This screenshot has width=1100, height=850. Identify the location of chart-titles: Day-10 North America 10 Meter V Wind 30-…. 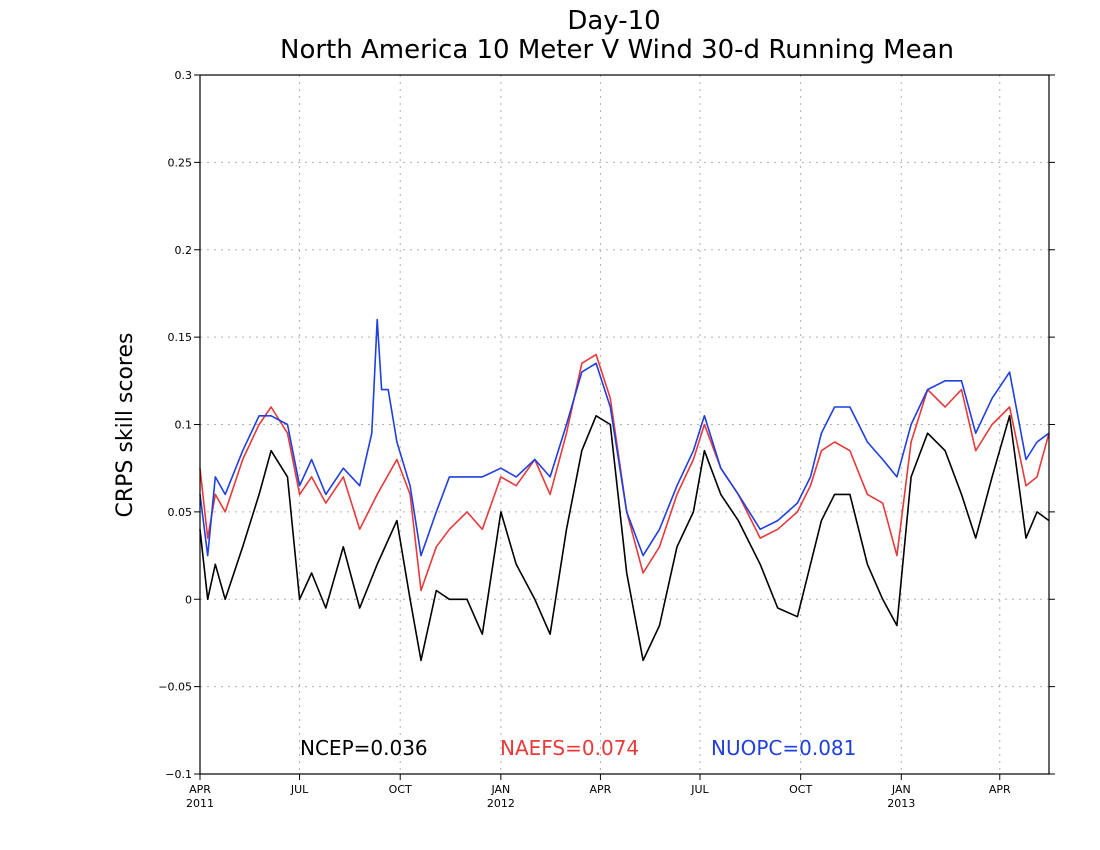
(617, 35).